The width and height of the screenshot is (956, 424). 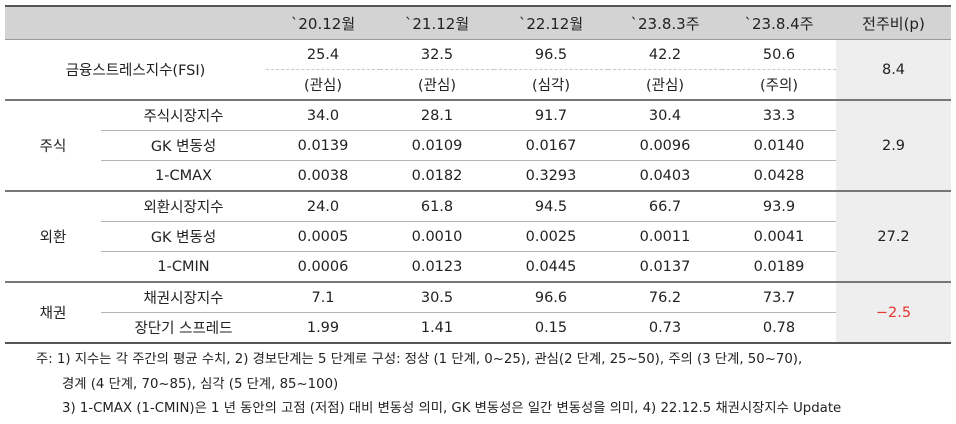 What do you see at coordinates (551, 267) in the screenshot?
I see `cell-value: 0.0445` at bounding box center [551, 267].